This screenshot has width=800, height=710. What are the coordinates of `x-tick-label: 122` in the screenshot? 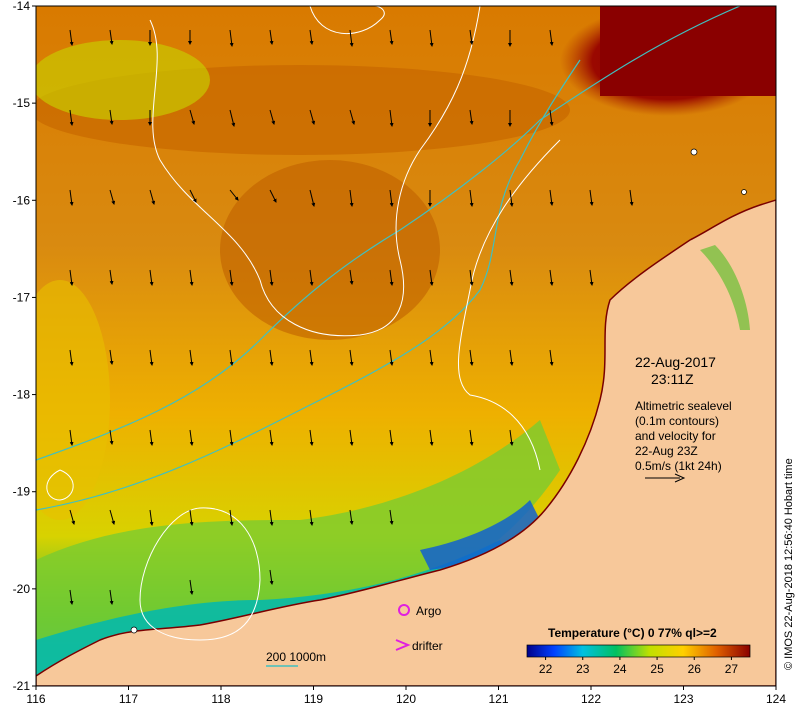 It's located at (591, 699).